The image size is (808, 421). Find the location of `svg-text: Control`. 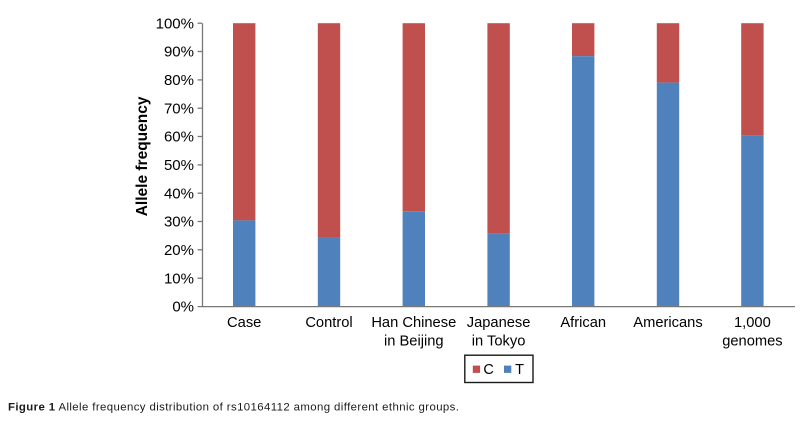

svg-text: Control is located at coordinates (328, 323).